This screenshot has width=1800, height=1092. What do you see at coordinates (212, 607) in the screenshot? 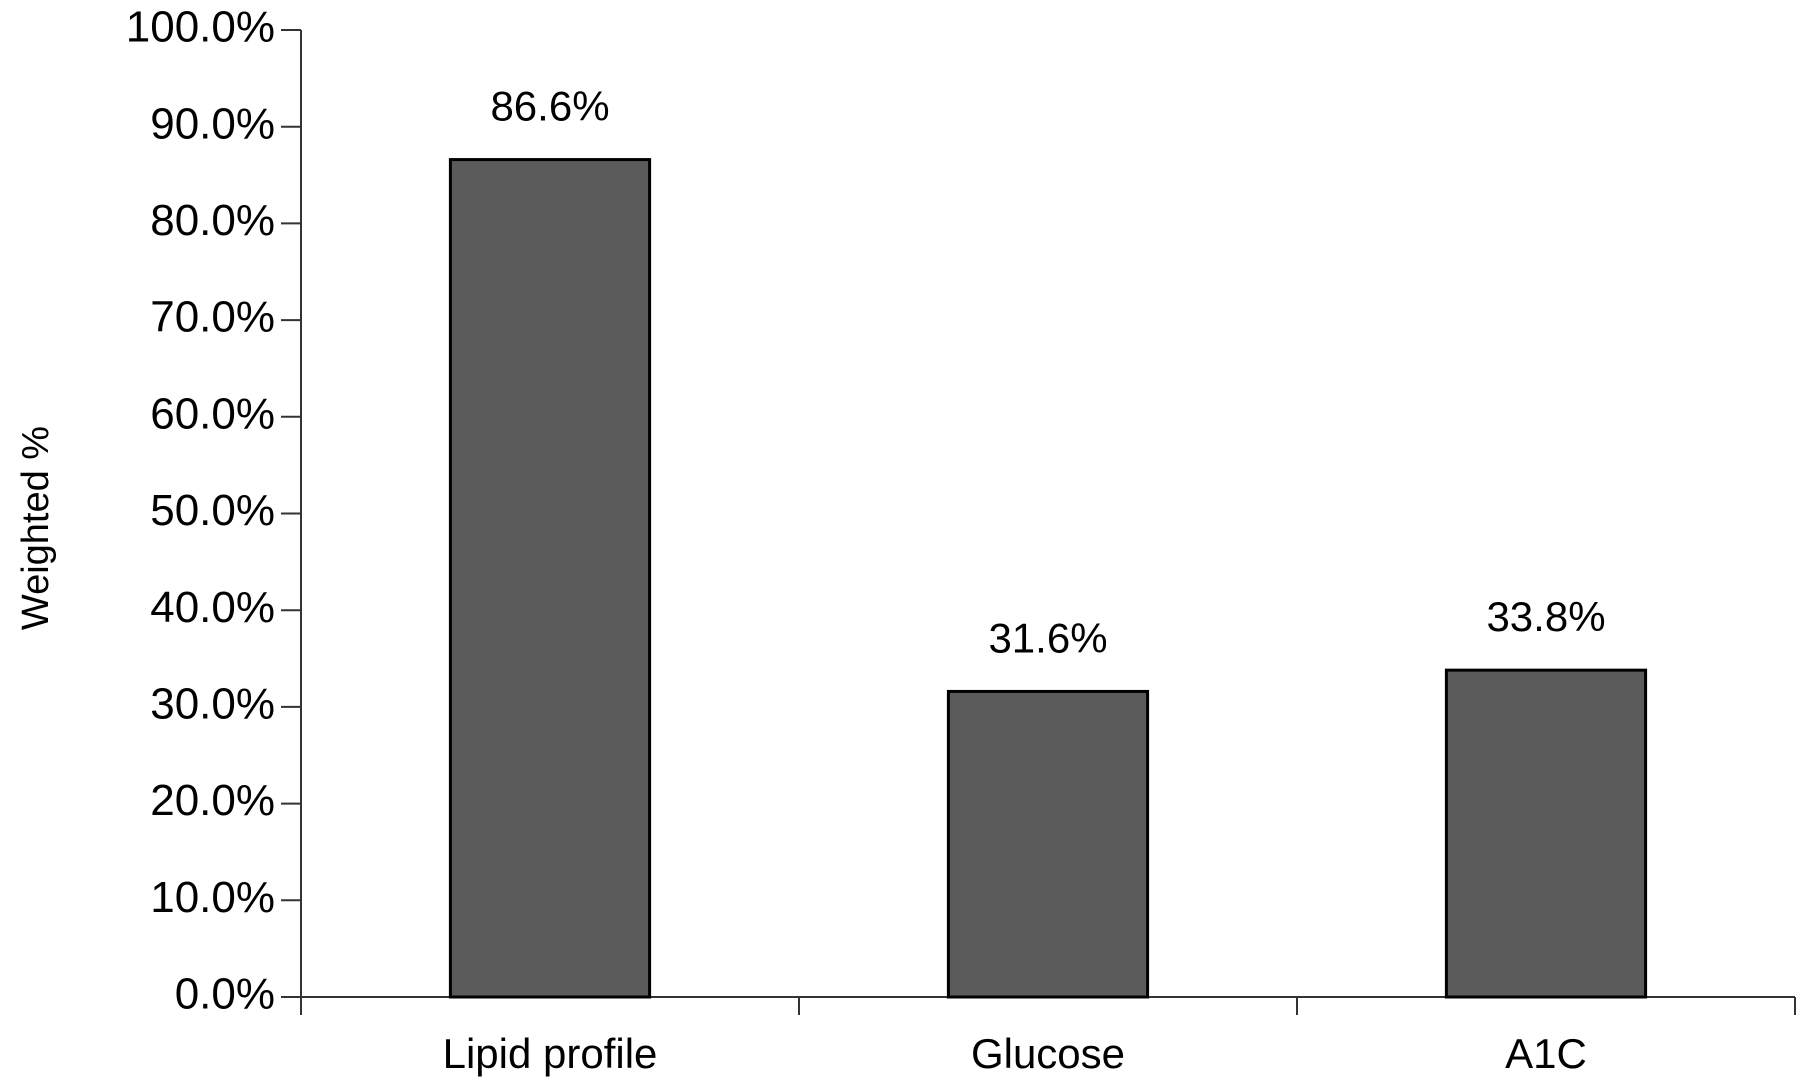
I see `y-tick-label: 40.0%` at bounding box center [212, 607].